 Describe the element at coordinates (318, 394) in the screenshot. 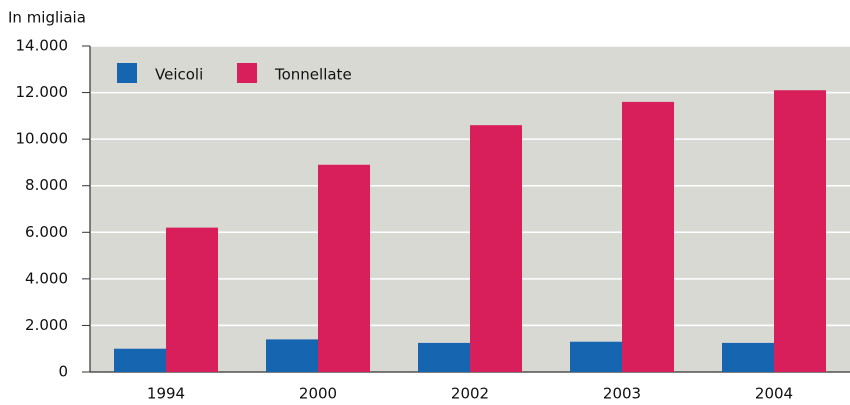

I see `x-tick-label: 2000` at that location.